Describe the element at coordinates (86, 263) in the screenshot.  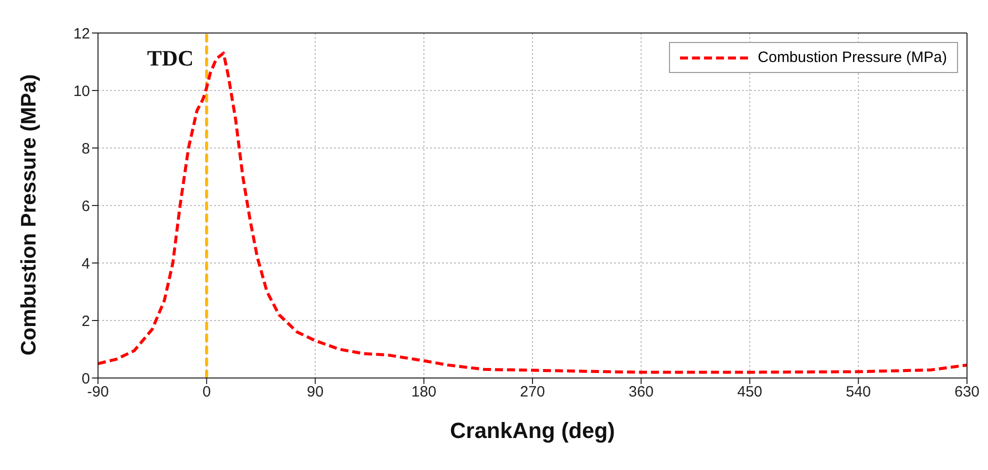
I see `y-tick-label: 4` at that location.